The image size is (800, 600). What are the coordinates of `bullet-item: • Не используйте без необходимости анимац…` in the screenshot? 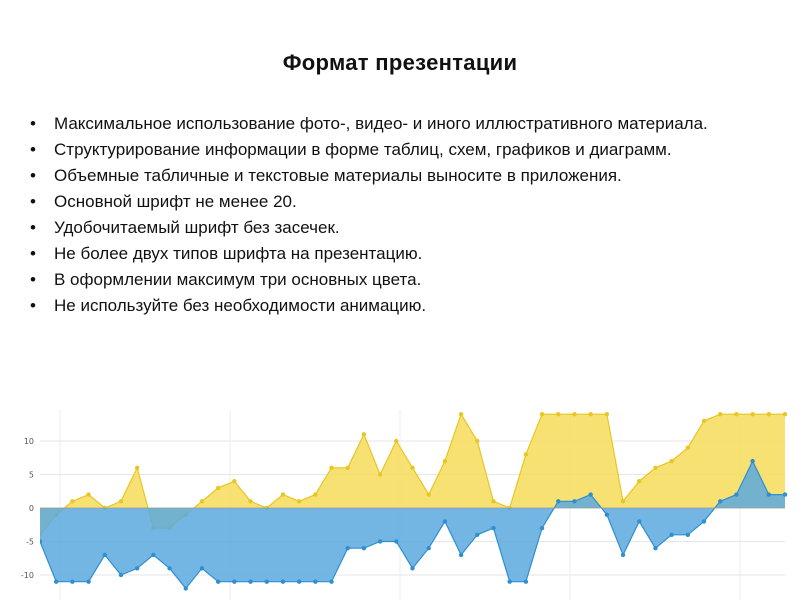 It's located at (404, 306).